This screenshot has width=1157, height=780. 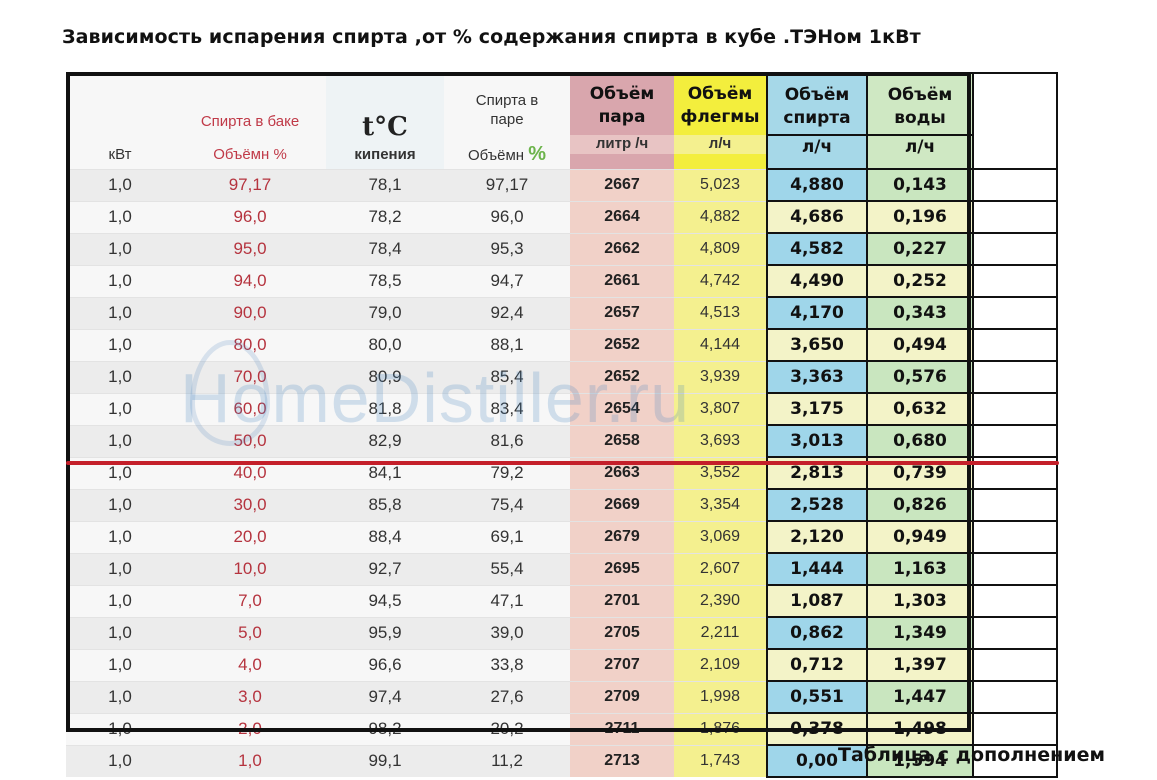 I want to click on table-row: 1,0 95,0 78,4 95,3 2662 4,809 4,582 0,227, so click(x=562, y=249).